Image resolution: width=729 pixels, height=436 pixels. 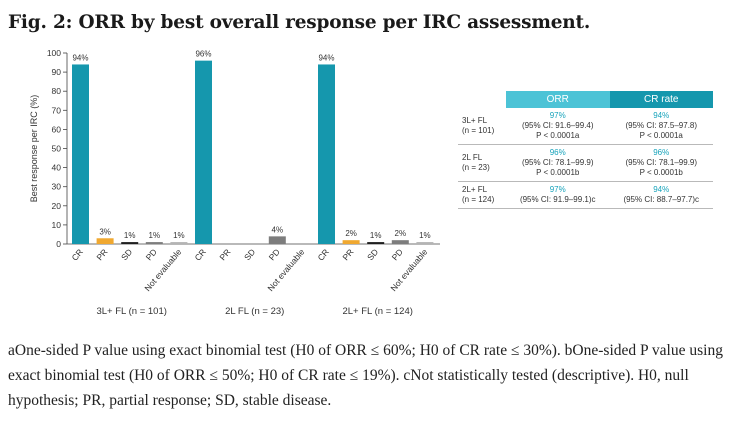 What do you see at coordinates (57, 110) in the screenshot?
I see `y-tick-label: 70` at bounding box center [57, 110].